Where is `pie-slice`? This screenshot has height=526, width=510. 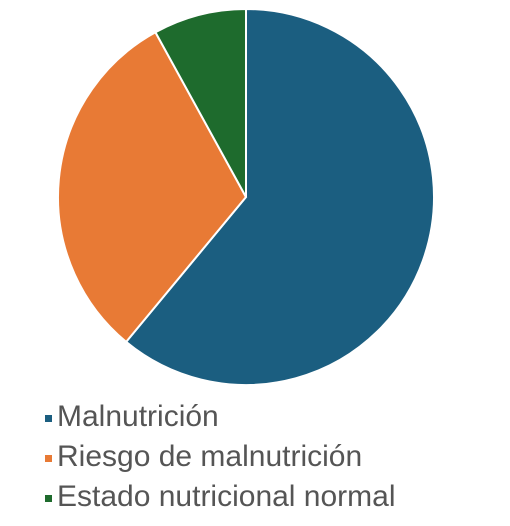
pie-slice is located at coordinates (200, 102).